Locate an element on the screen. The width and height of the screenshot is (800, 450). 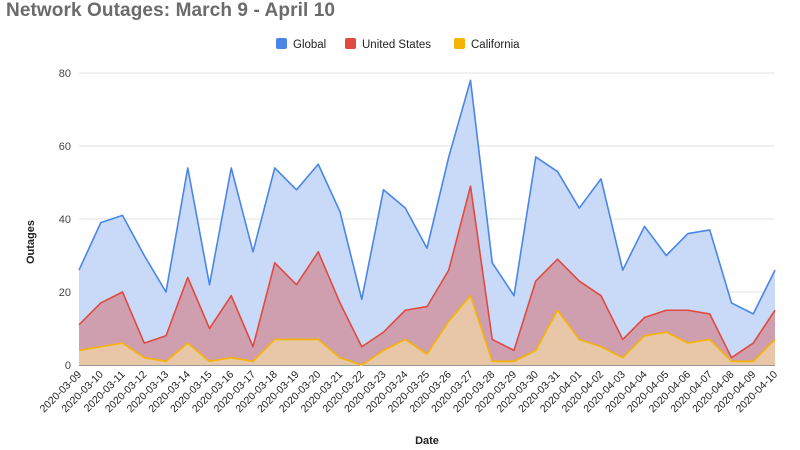
legend-label: California is located at coordinates (495, 45).